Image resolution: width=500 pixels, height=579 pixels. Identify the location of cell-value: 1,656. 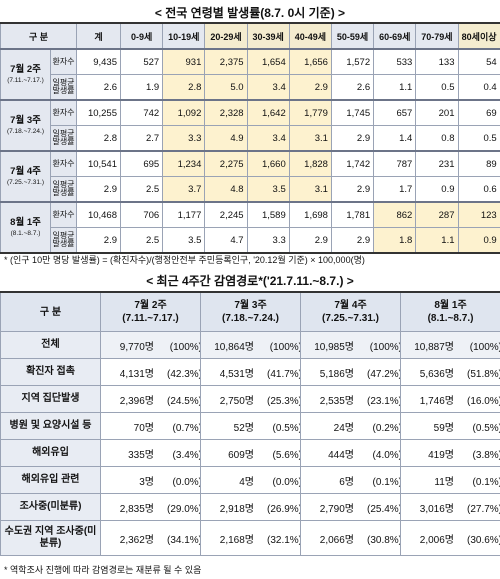
(310, 61).